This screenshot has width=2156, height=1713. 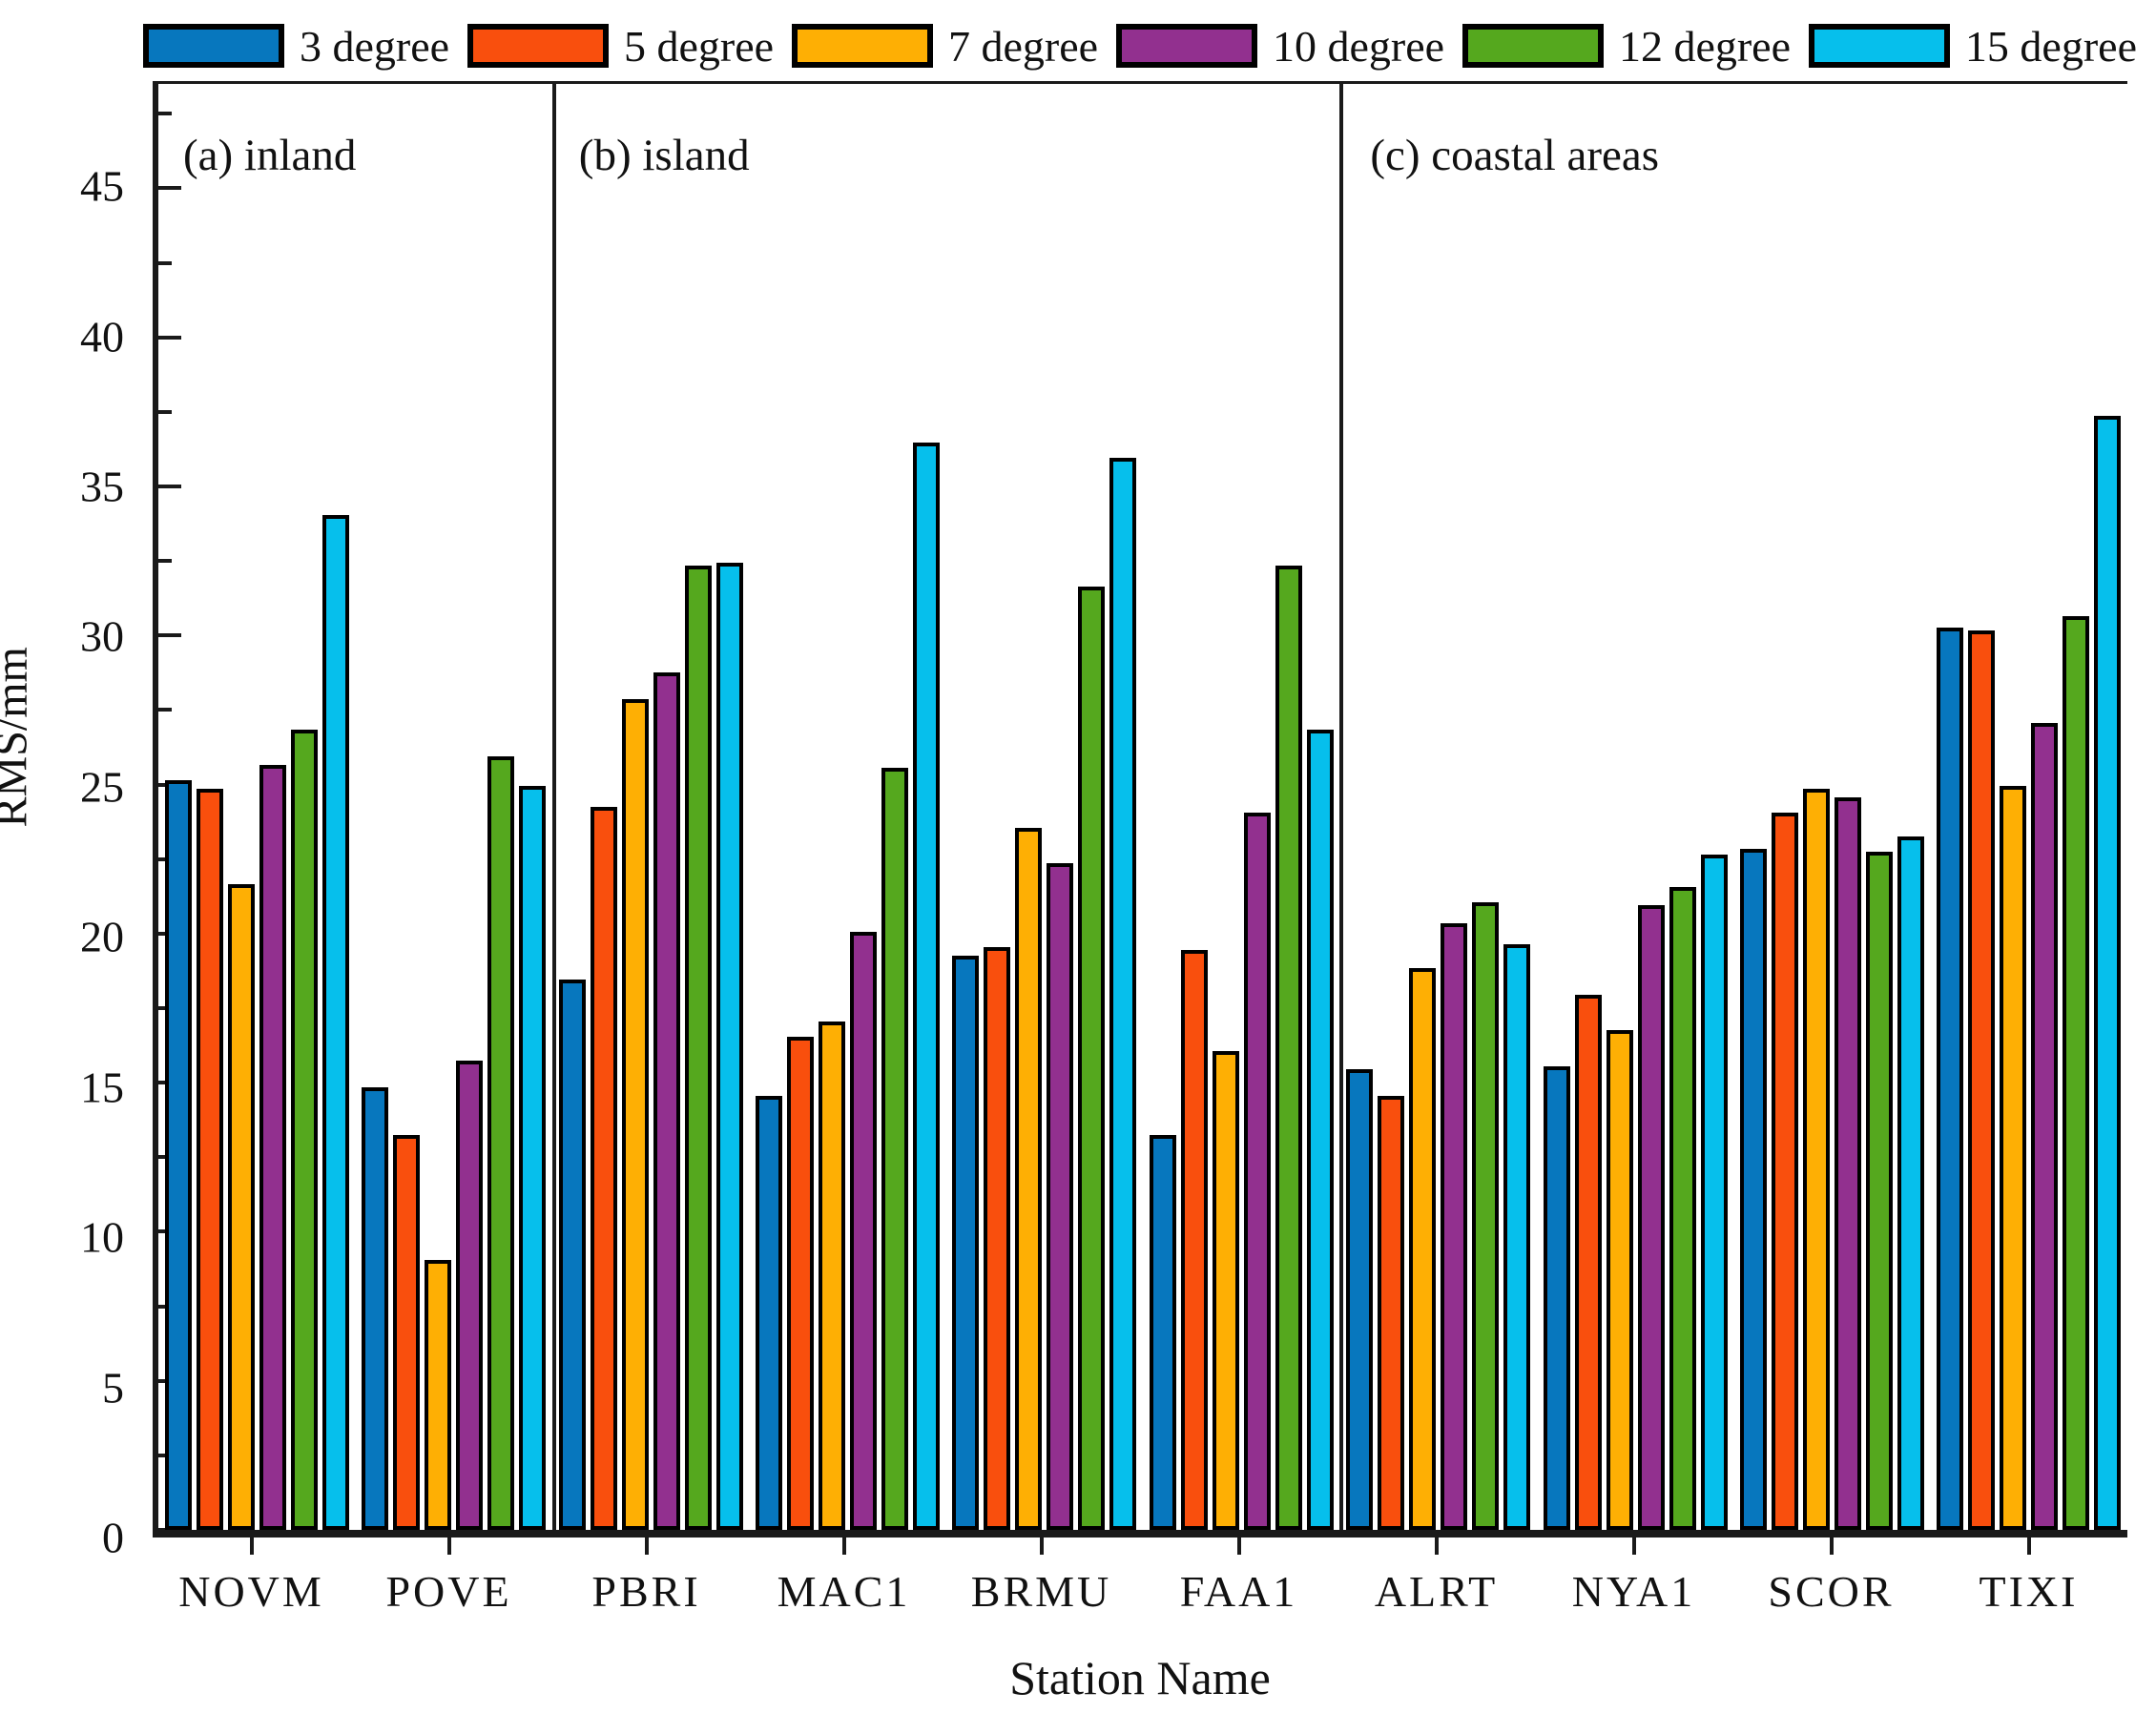 I want to click on bar-pbri-12-degree, so click(x=698, y=1047).